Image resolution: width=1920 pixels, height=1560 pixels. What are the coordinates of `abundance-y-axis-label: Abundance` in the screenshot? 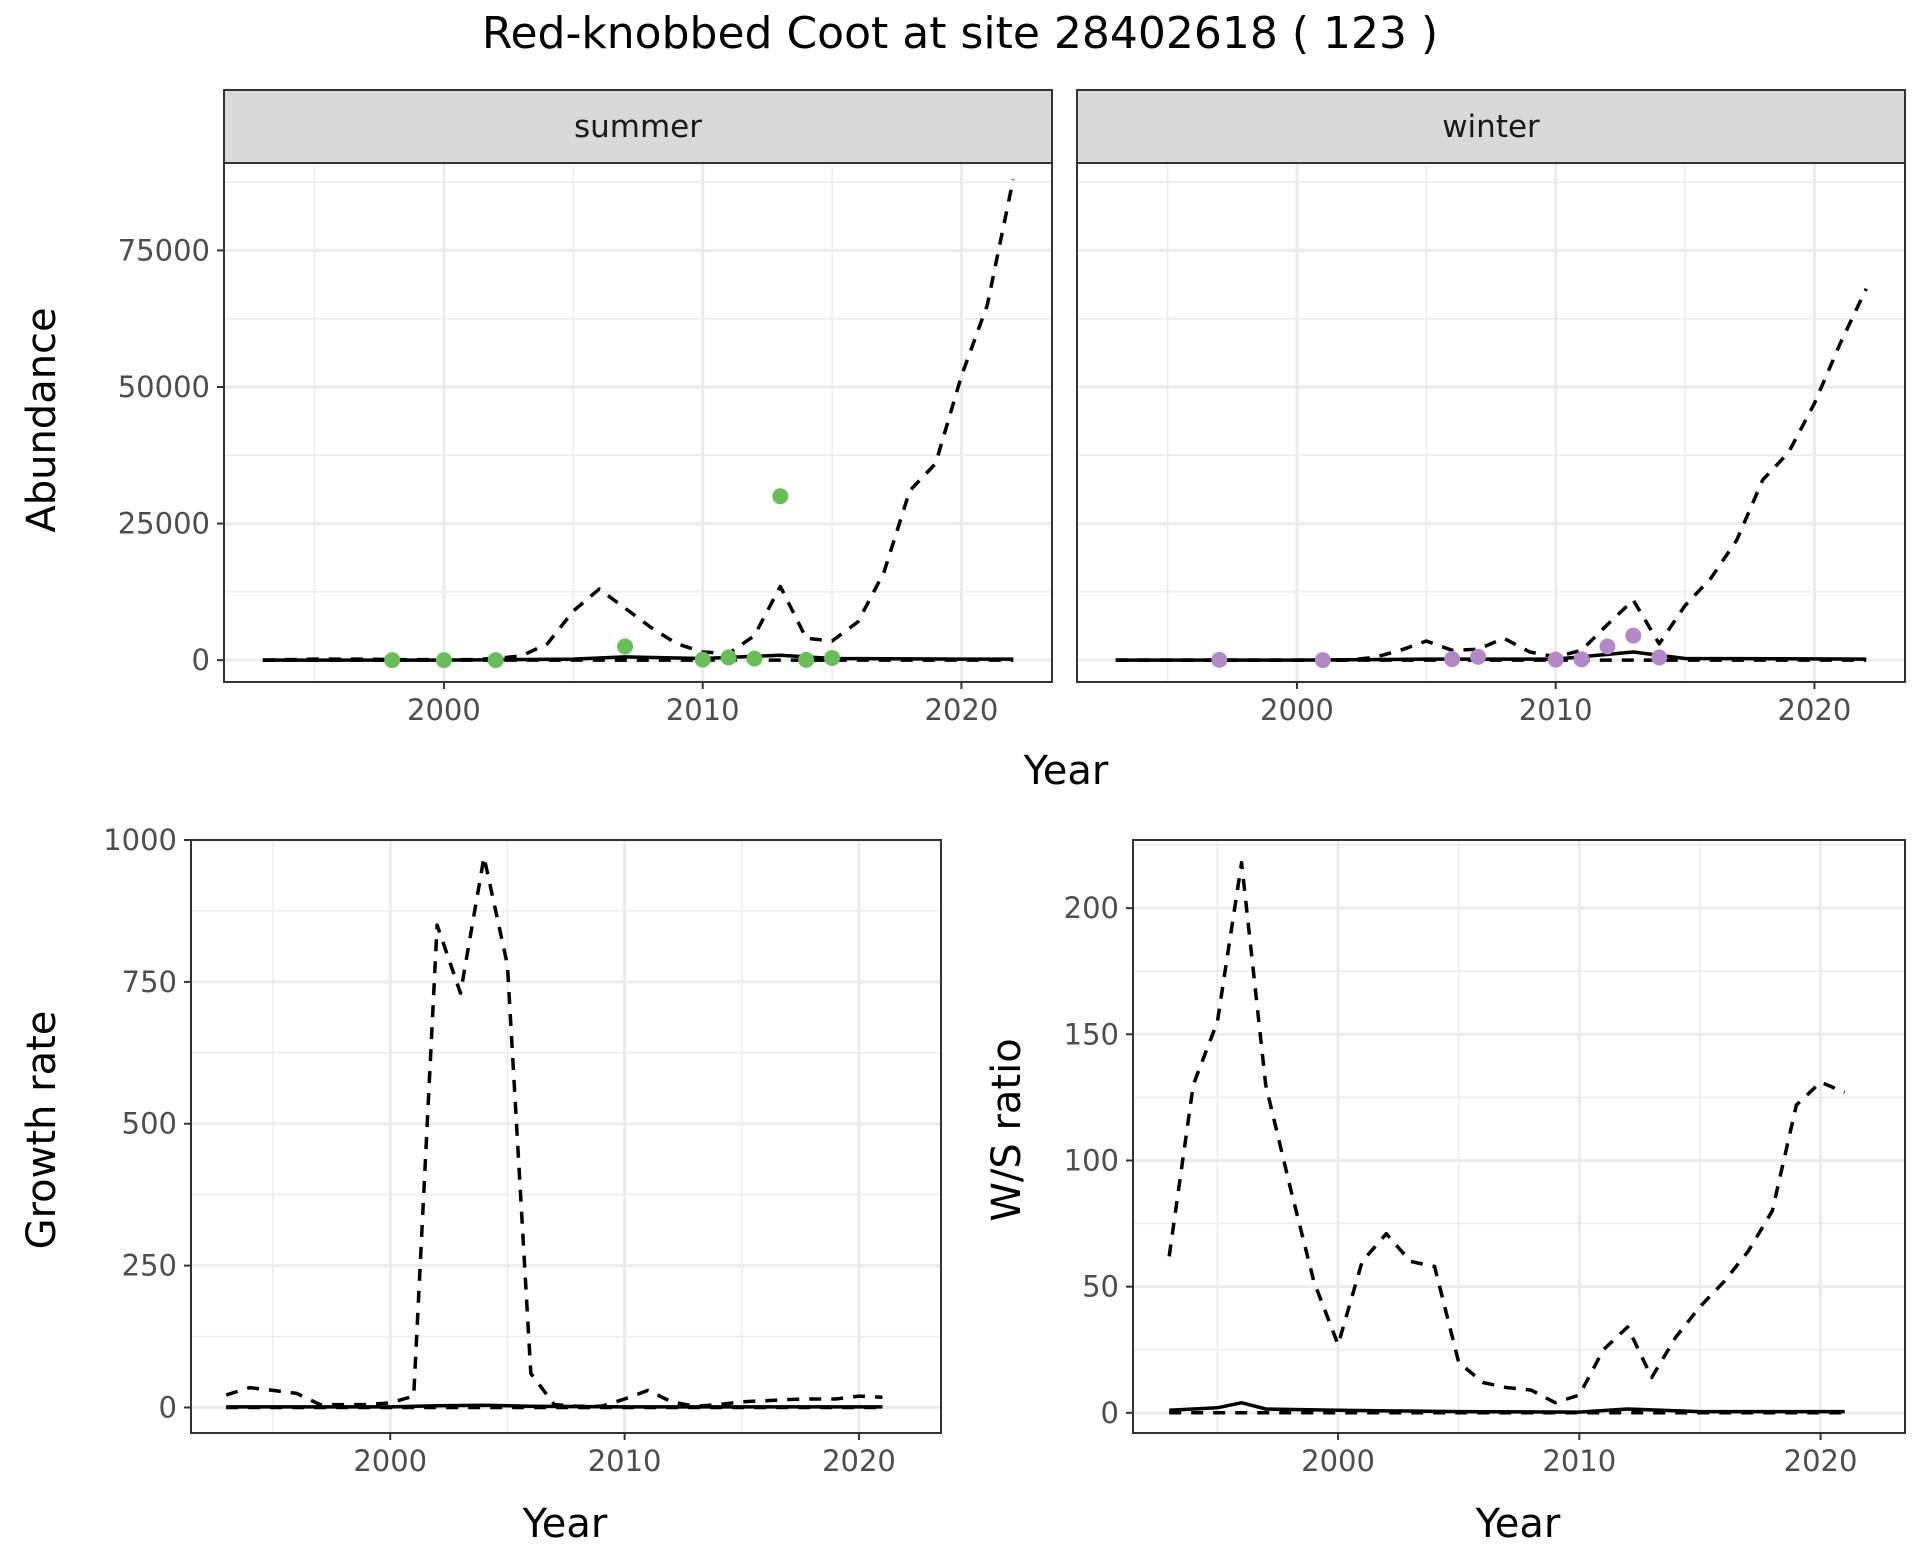 It's located at (42, 419).